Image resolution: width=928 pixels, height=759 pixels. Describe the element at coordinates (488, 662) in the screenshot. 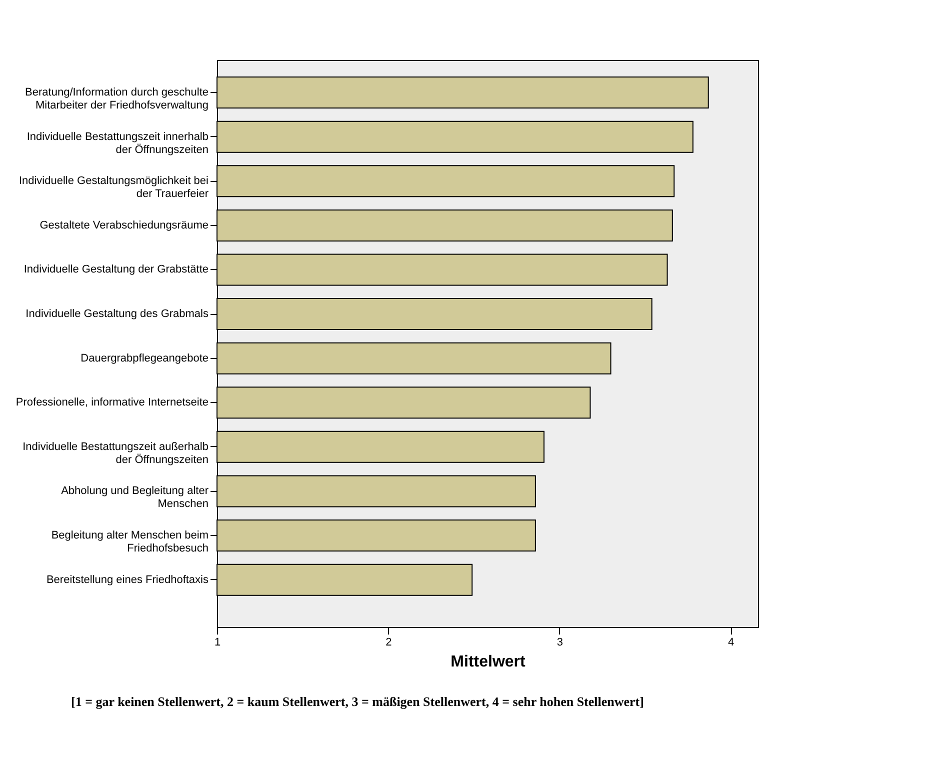

I see `x-axis-title: Mittelwert` at that location.